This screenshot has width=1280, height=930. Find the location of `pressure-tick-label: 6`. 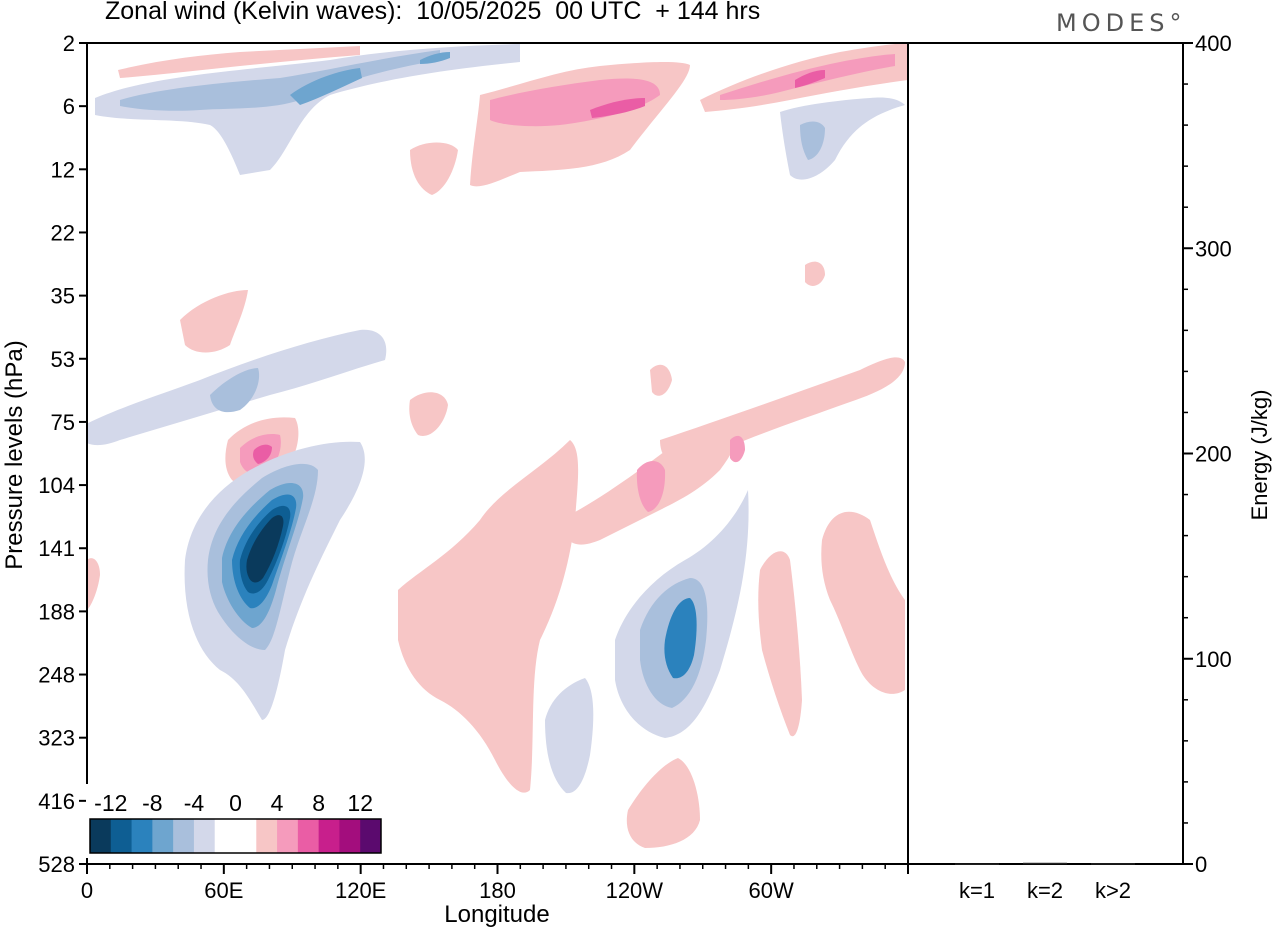

pressure-tick-label: 6 is located at coordinates (69, 106).